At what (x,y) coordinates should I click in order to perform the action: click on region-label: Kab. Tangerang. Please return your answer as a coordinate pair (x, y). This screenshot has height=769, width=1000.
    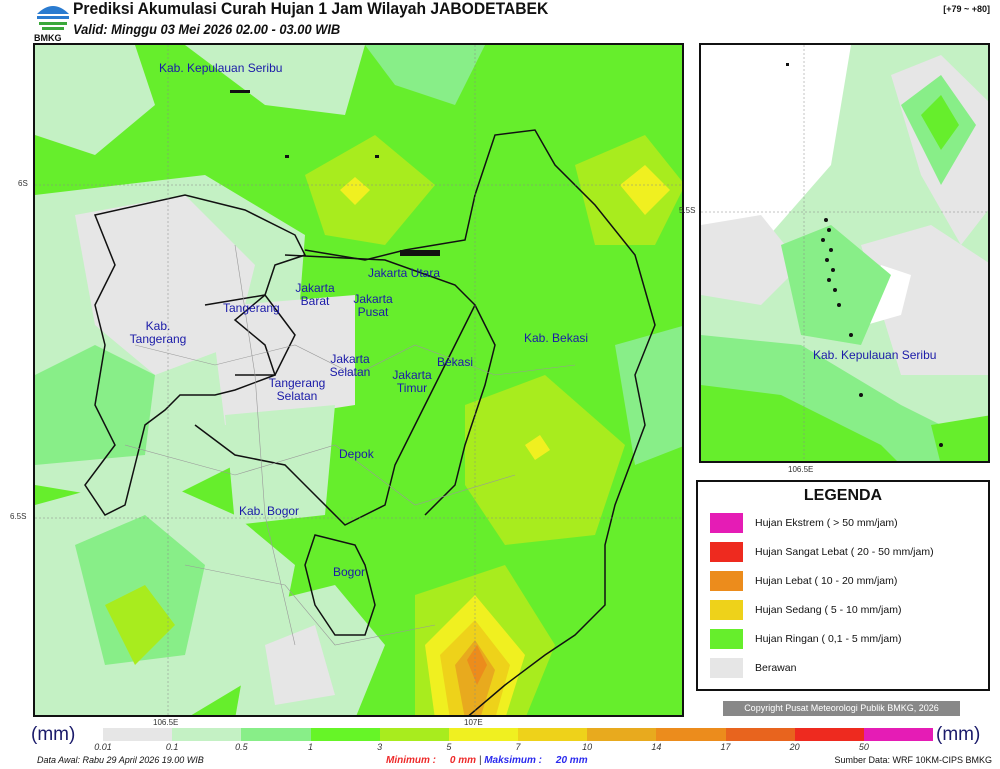
    Looking at the image, I should click on (158, 332).